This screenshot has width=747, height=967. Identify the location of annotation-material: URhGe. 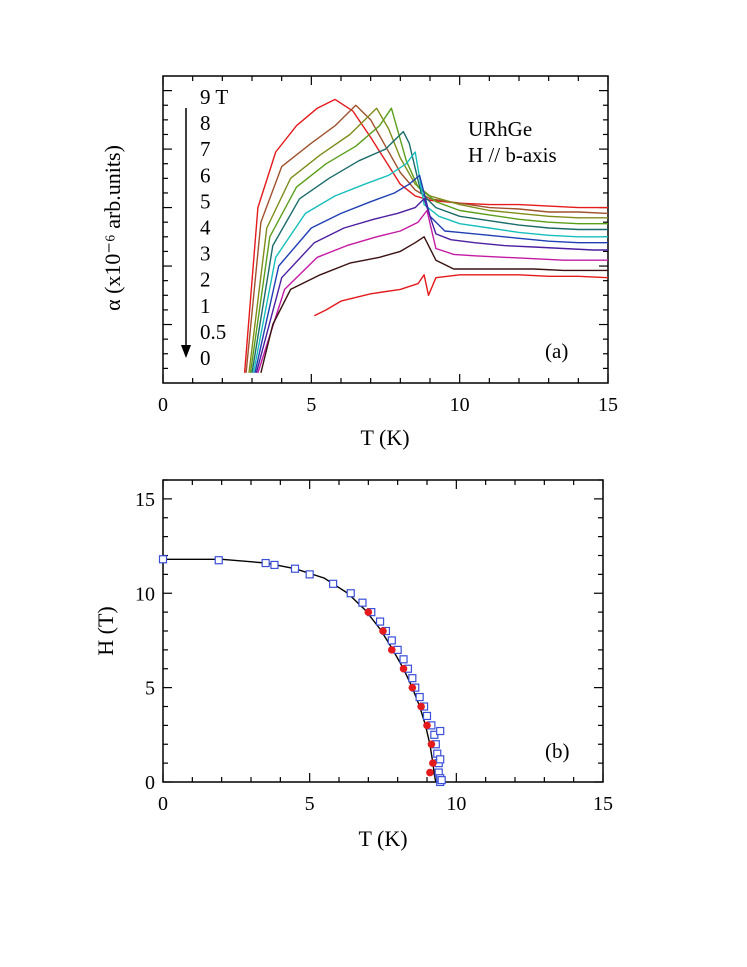
(500, 129).